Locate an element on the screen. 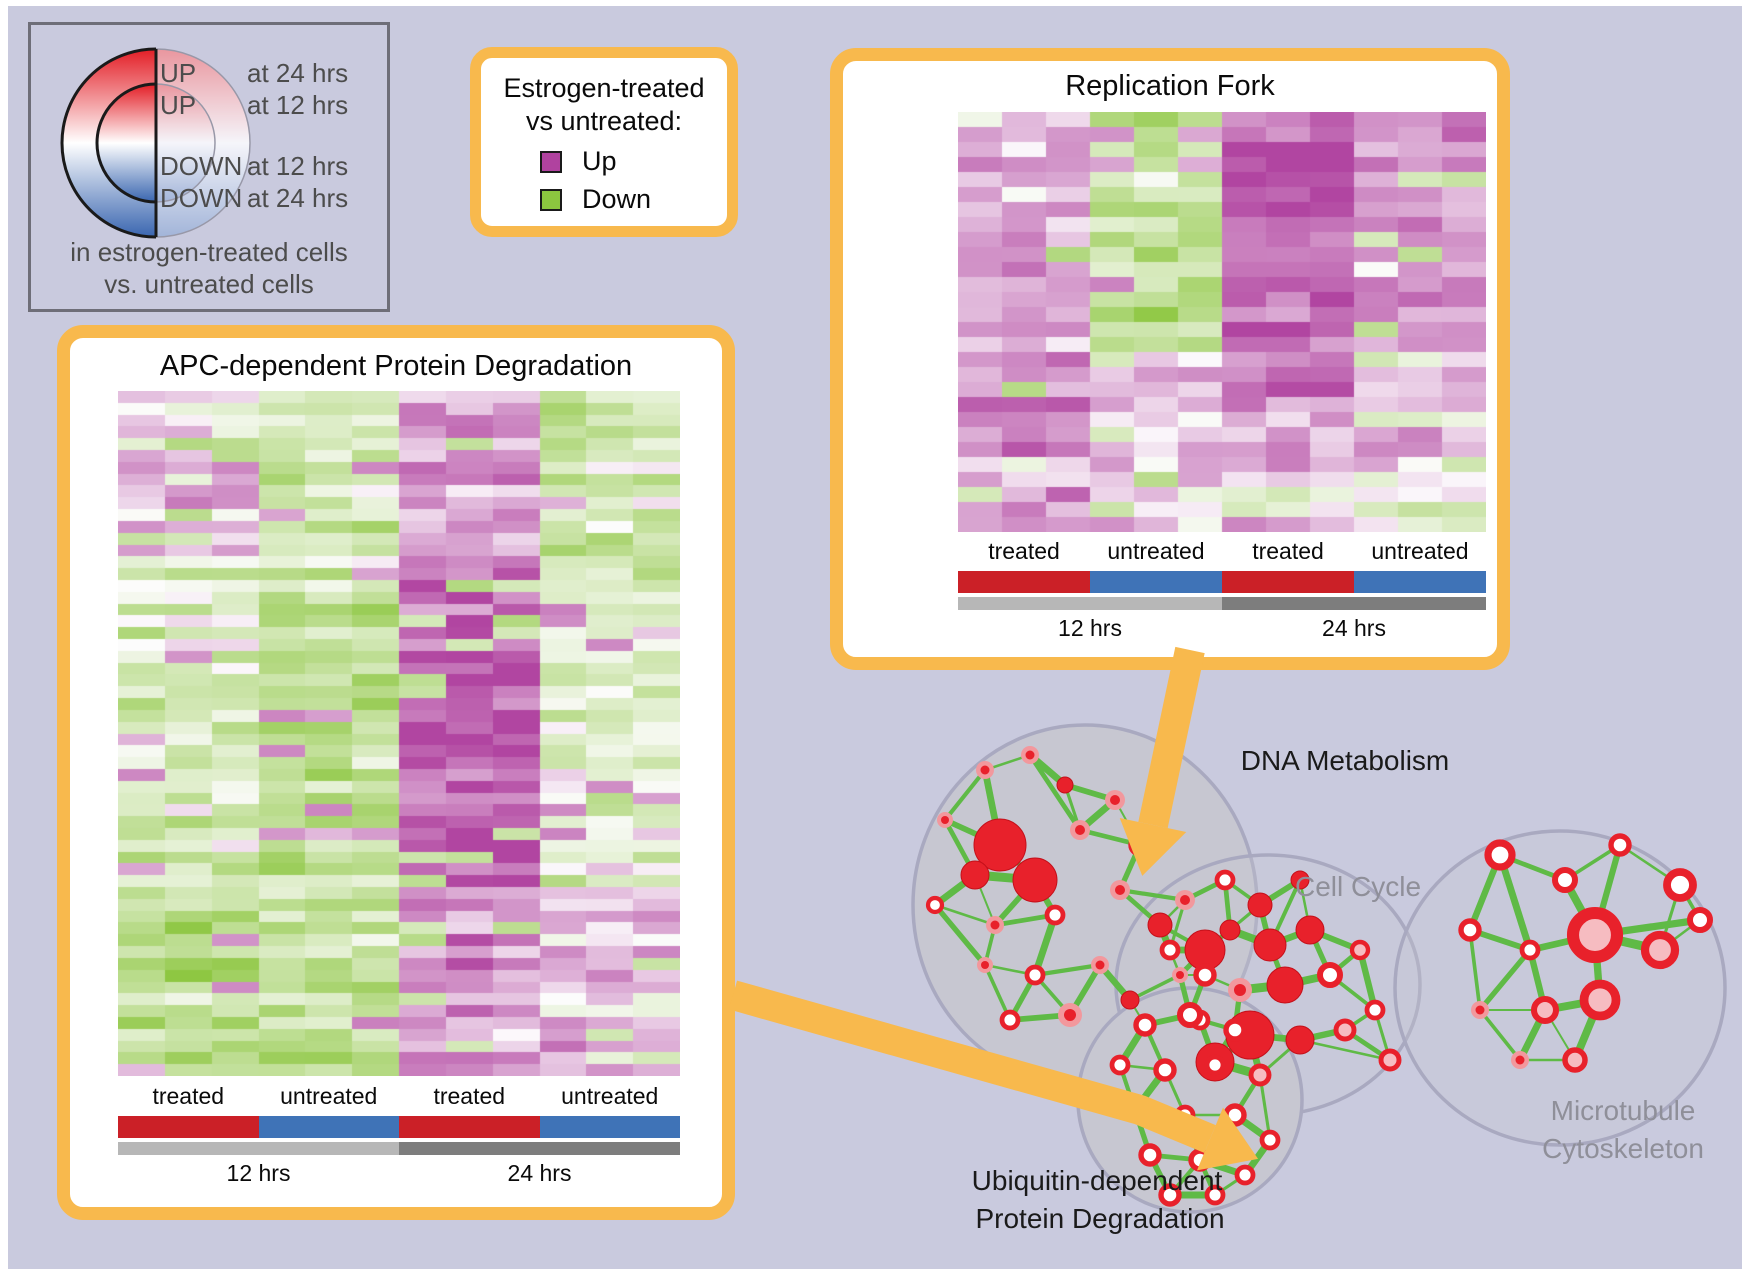 The width and height of the screenshot is (1750, 1279). rf-group-bars is located at coordinates (1222, 582).